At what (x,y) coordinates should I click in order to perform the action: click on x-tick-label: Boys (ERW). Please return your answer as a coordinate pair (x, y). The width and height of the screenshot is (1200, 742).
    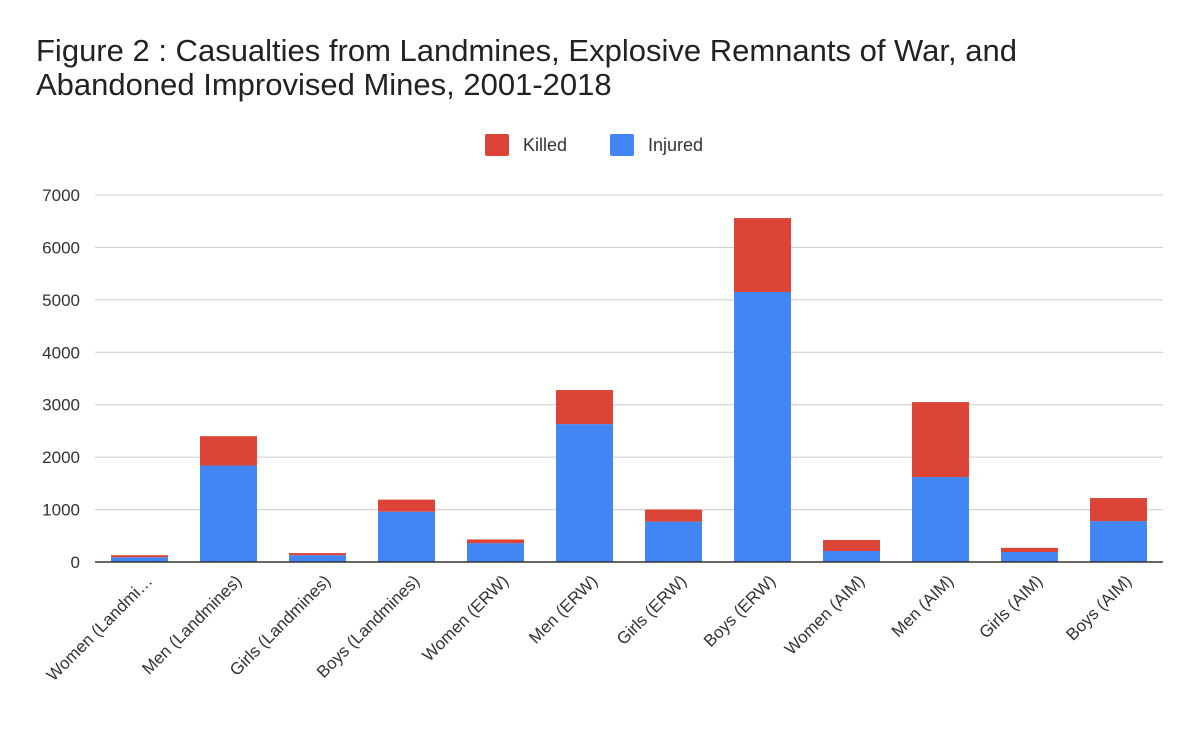
    Looking at the image, I should click on (739, 610).